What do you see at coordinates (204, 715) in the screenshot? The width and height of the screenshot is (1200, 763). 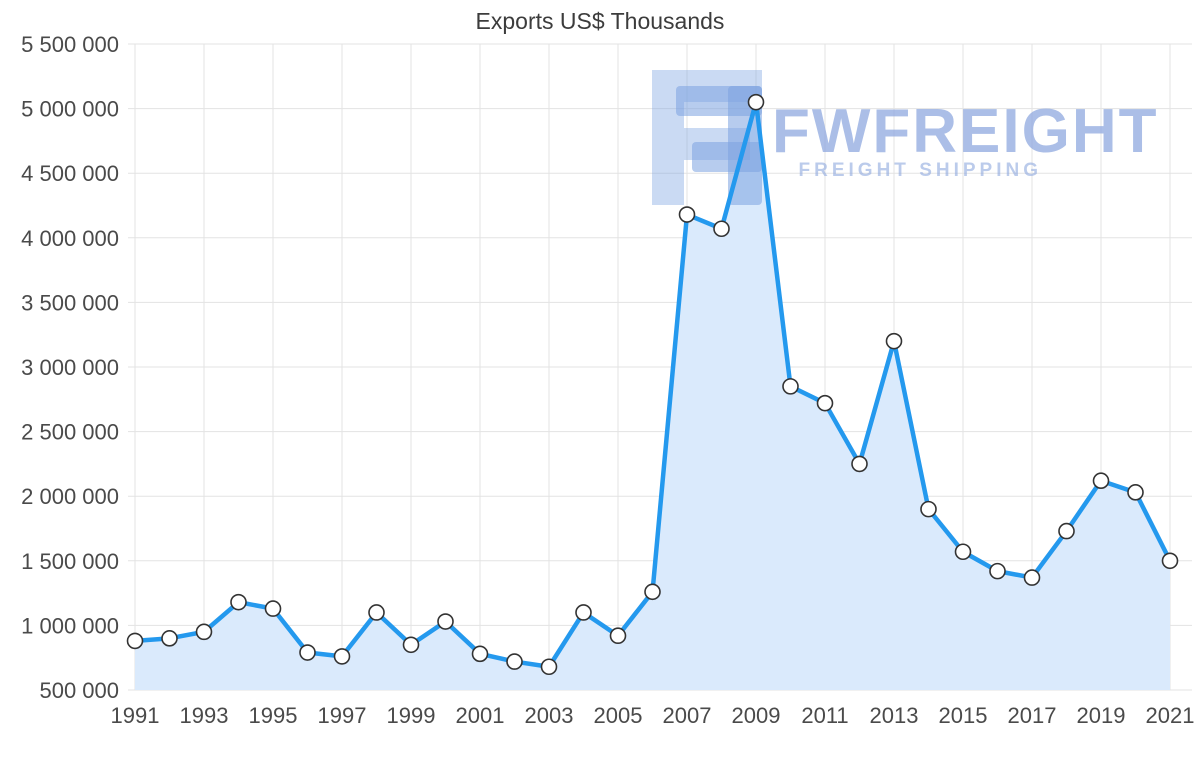 I see `x-tick-label: 1993` at bounding box center [204, 715].